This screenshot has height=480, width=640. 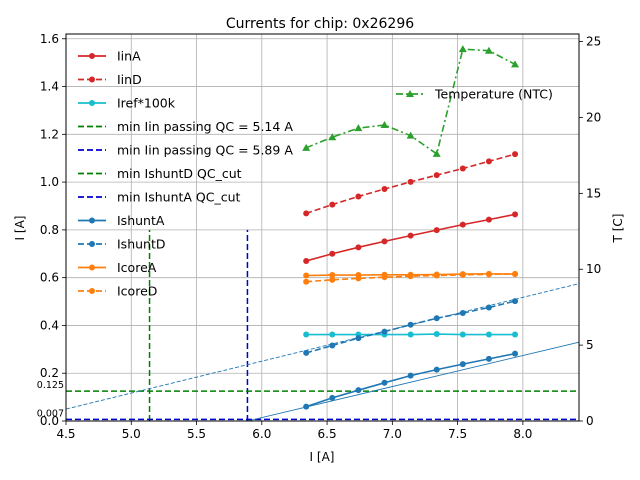 What do you see at coordinates (322, 457) in the screenshot?
I see `x-axis-label: I [A]` at bounding box center [322, 457].